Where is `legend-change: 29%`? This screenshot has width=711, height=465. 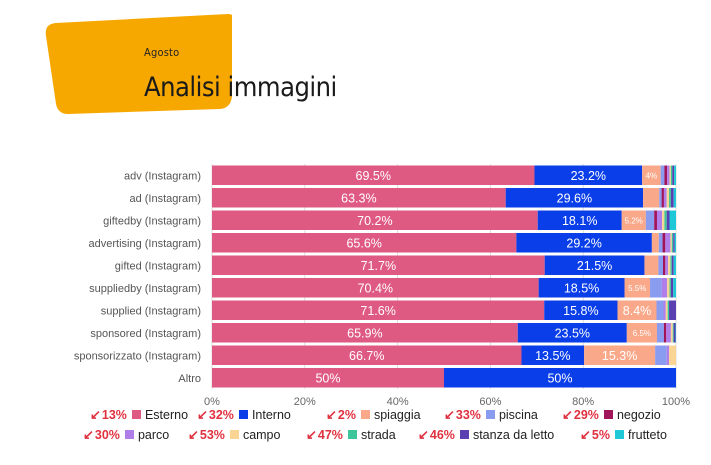
legend-change: 29% is located at coordinates (586, 415).